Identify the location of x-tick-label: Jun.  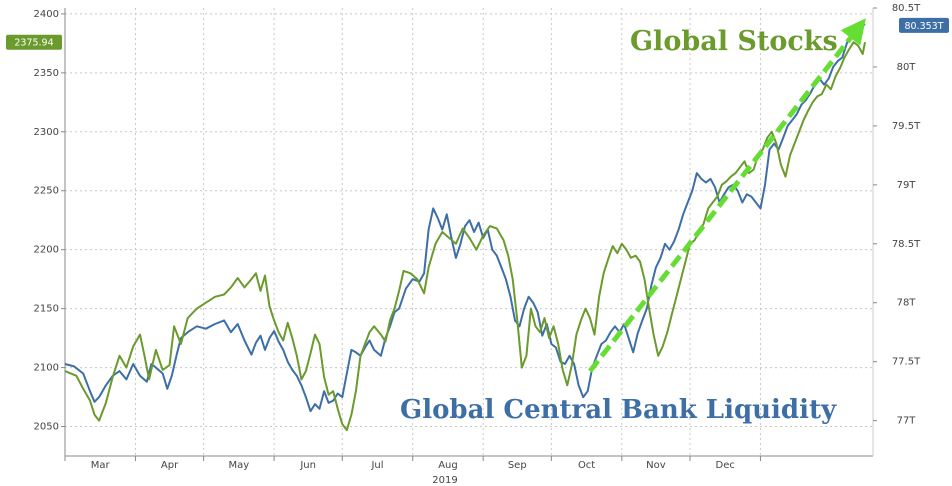
(307, 465).